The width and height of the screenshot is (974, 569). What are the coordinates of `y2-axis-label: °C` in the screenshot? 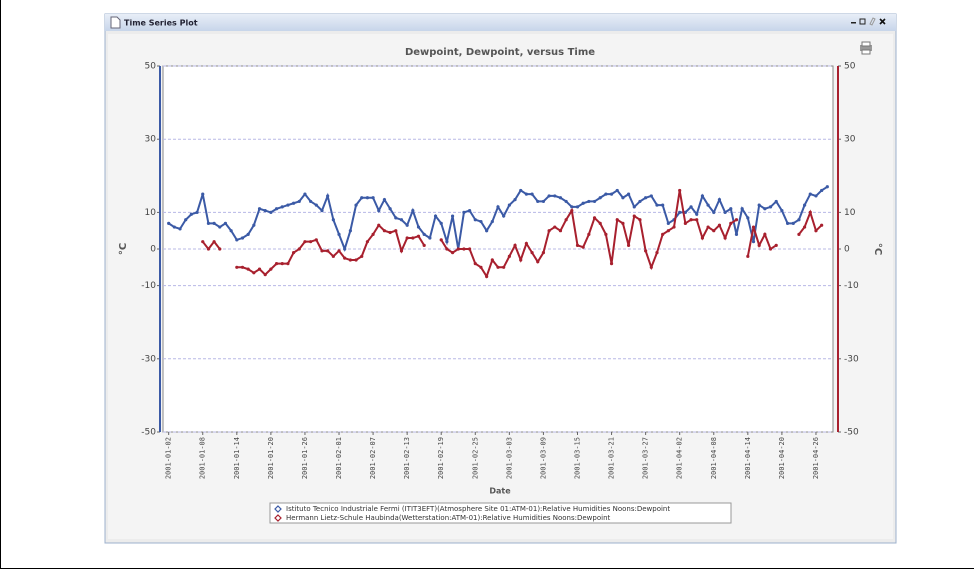 It's located at (877, 249).